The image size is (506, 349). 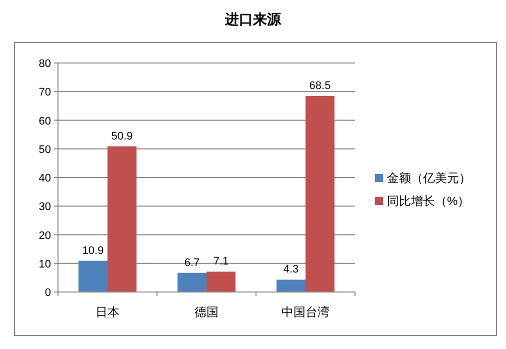 I want to click on y-tick-label: 30, so click(x=44, y=207).